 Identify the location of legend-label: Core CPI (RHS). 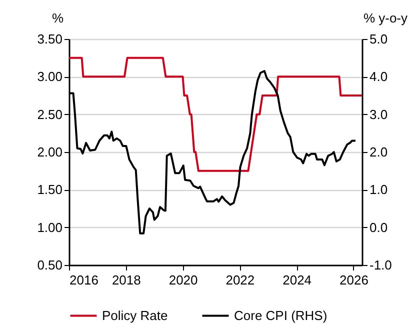
(281, 315).